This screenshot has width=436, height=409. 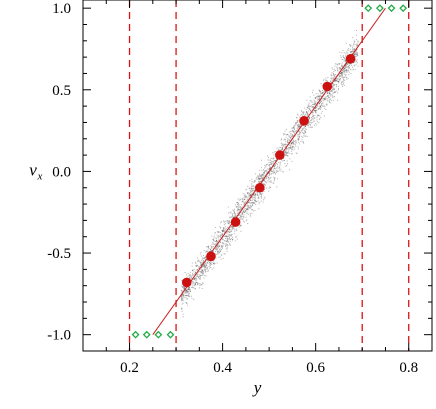 I want to click on data-point, so click(x=327, y=86).